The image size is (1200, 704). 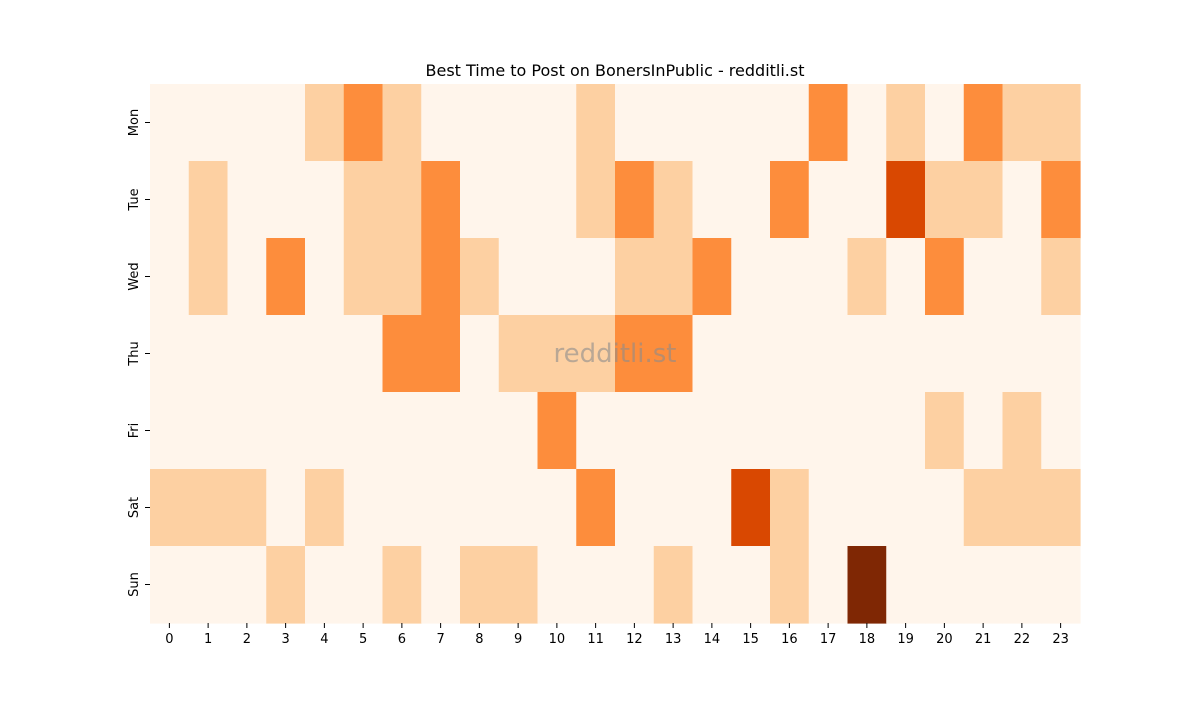 I want to click on x-tick-label-5: 5, so click(x=363, y=639).